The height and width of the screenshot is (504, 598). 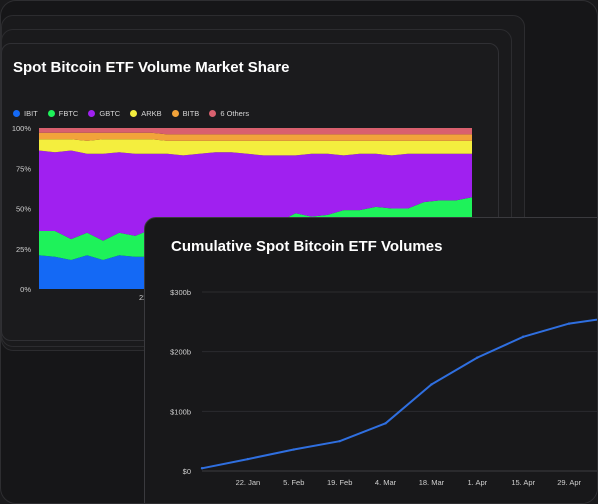 What do you see at coordinates (23, 209) in the screenshot?
I see `y-tick-label: 50%` at bounding box center [23, 209].